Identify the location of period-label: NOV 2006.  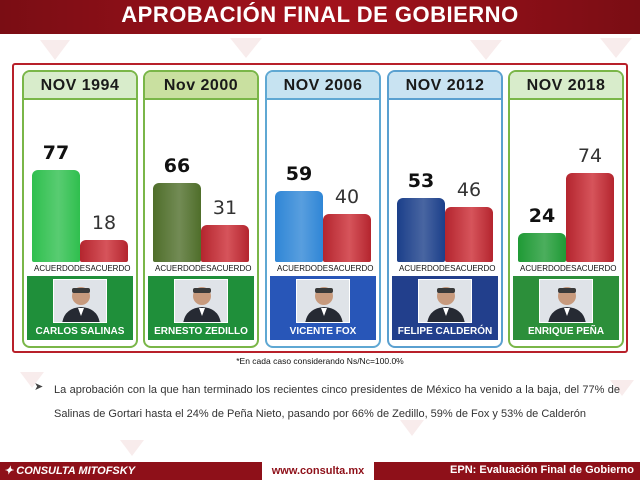
(323, 86).